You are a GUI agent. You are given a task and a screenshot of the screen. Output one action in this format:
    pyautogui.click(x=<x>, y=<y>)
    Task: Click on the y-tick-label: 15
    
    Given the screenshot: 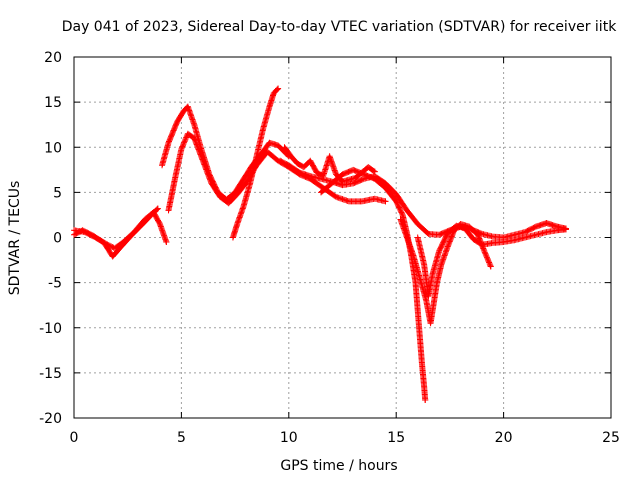 What is the action you would take?
    pyautogui.click(x=53, y=103)
    